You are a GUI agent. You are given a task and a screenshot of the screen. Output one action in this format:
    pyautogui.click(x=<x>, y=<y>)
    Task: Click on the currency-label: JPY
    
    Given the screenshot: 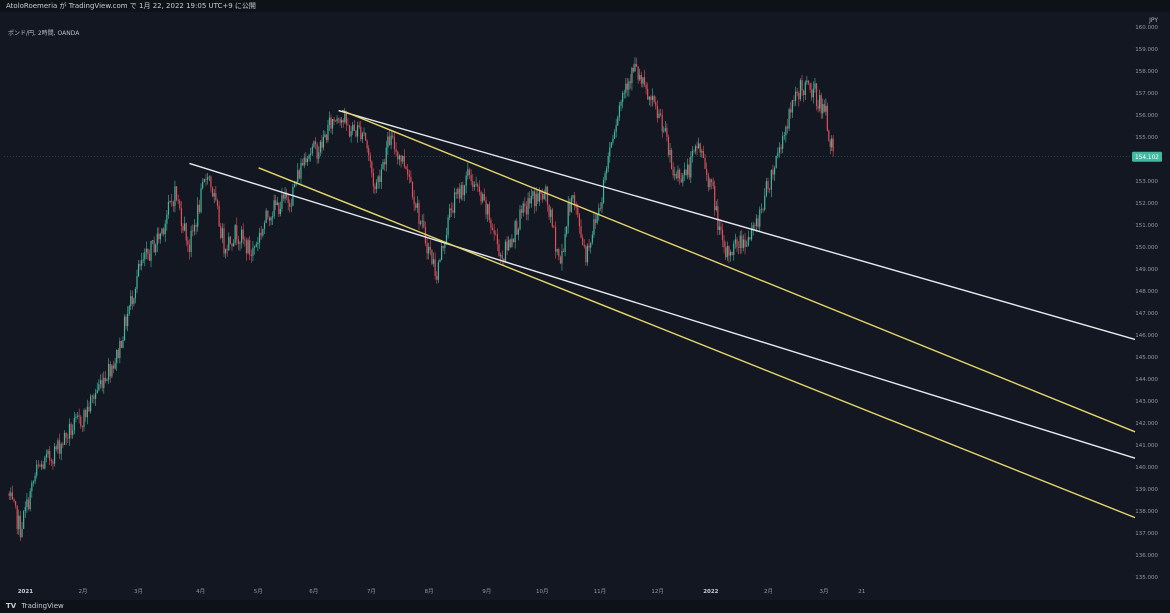 What is the action you would take?
    pyautogui.click(x=1153, y=20)
    